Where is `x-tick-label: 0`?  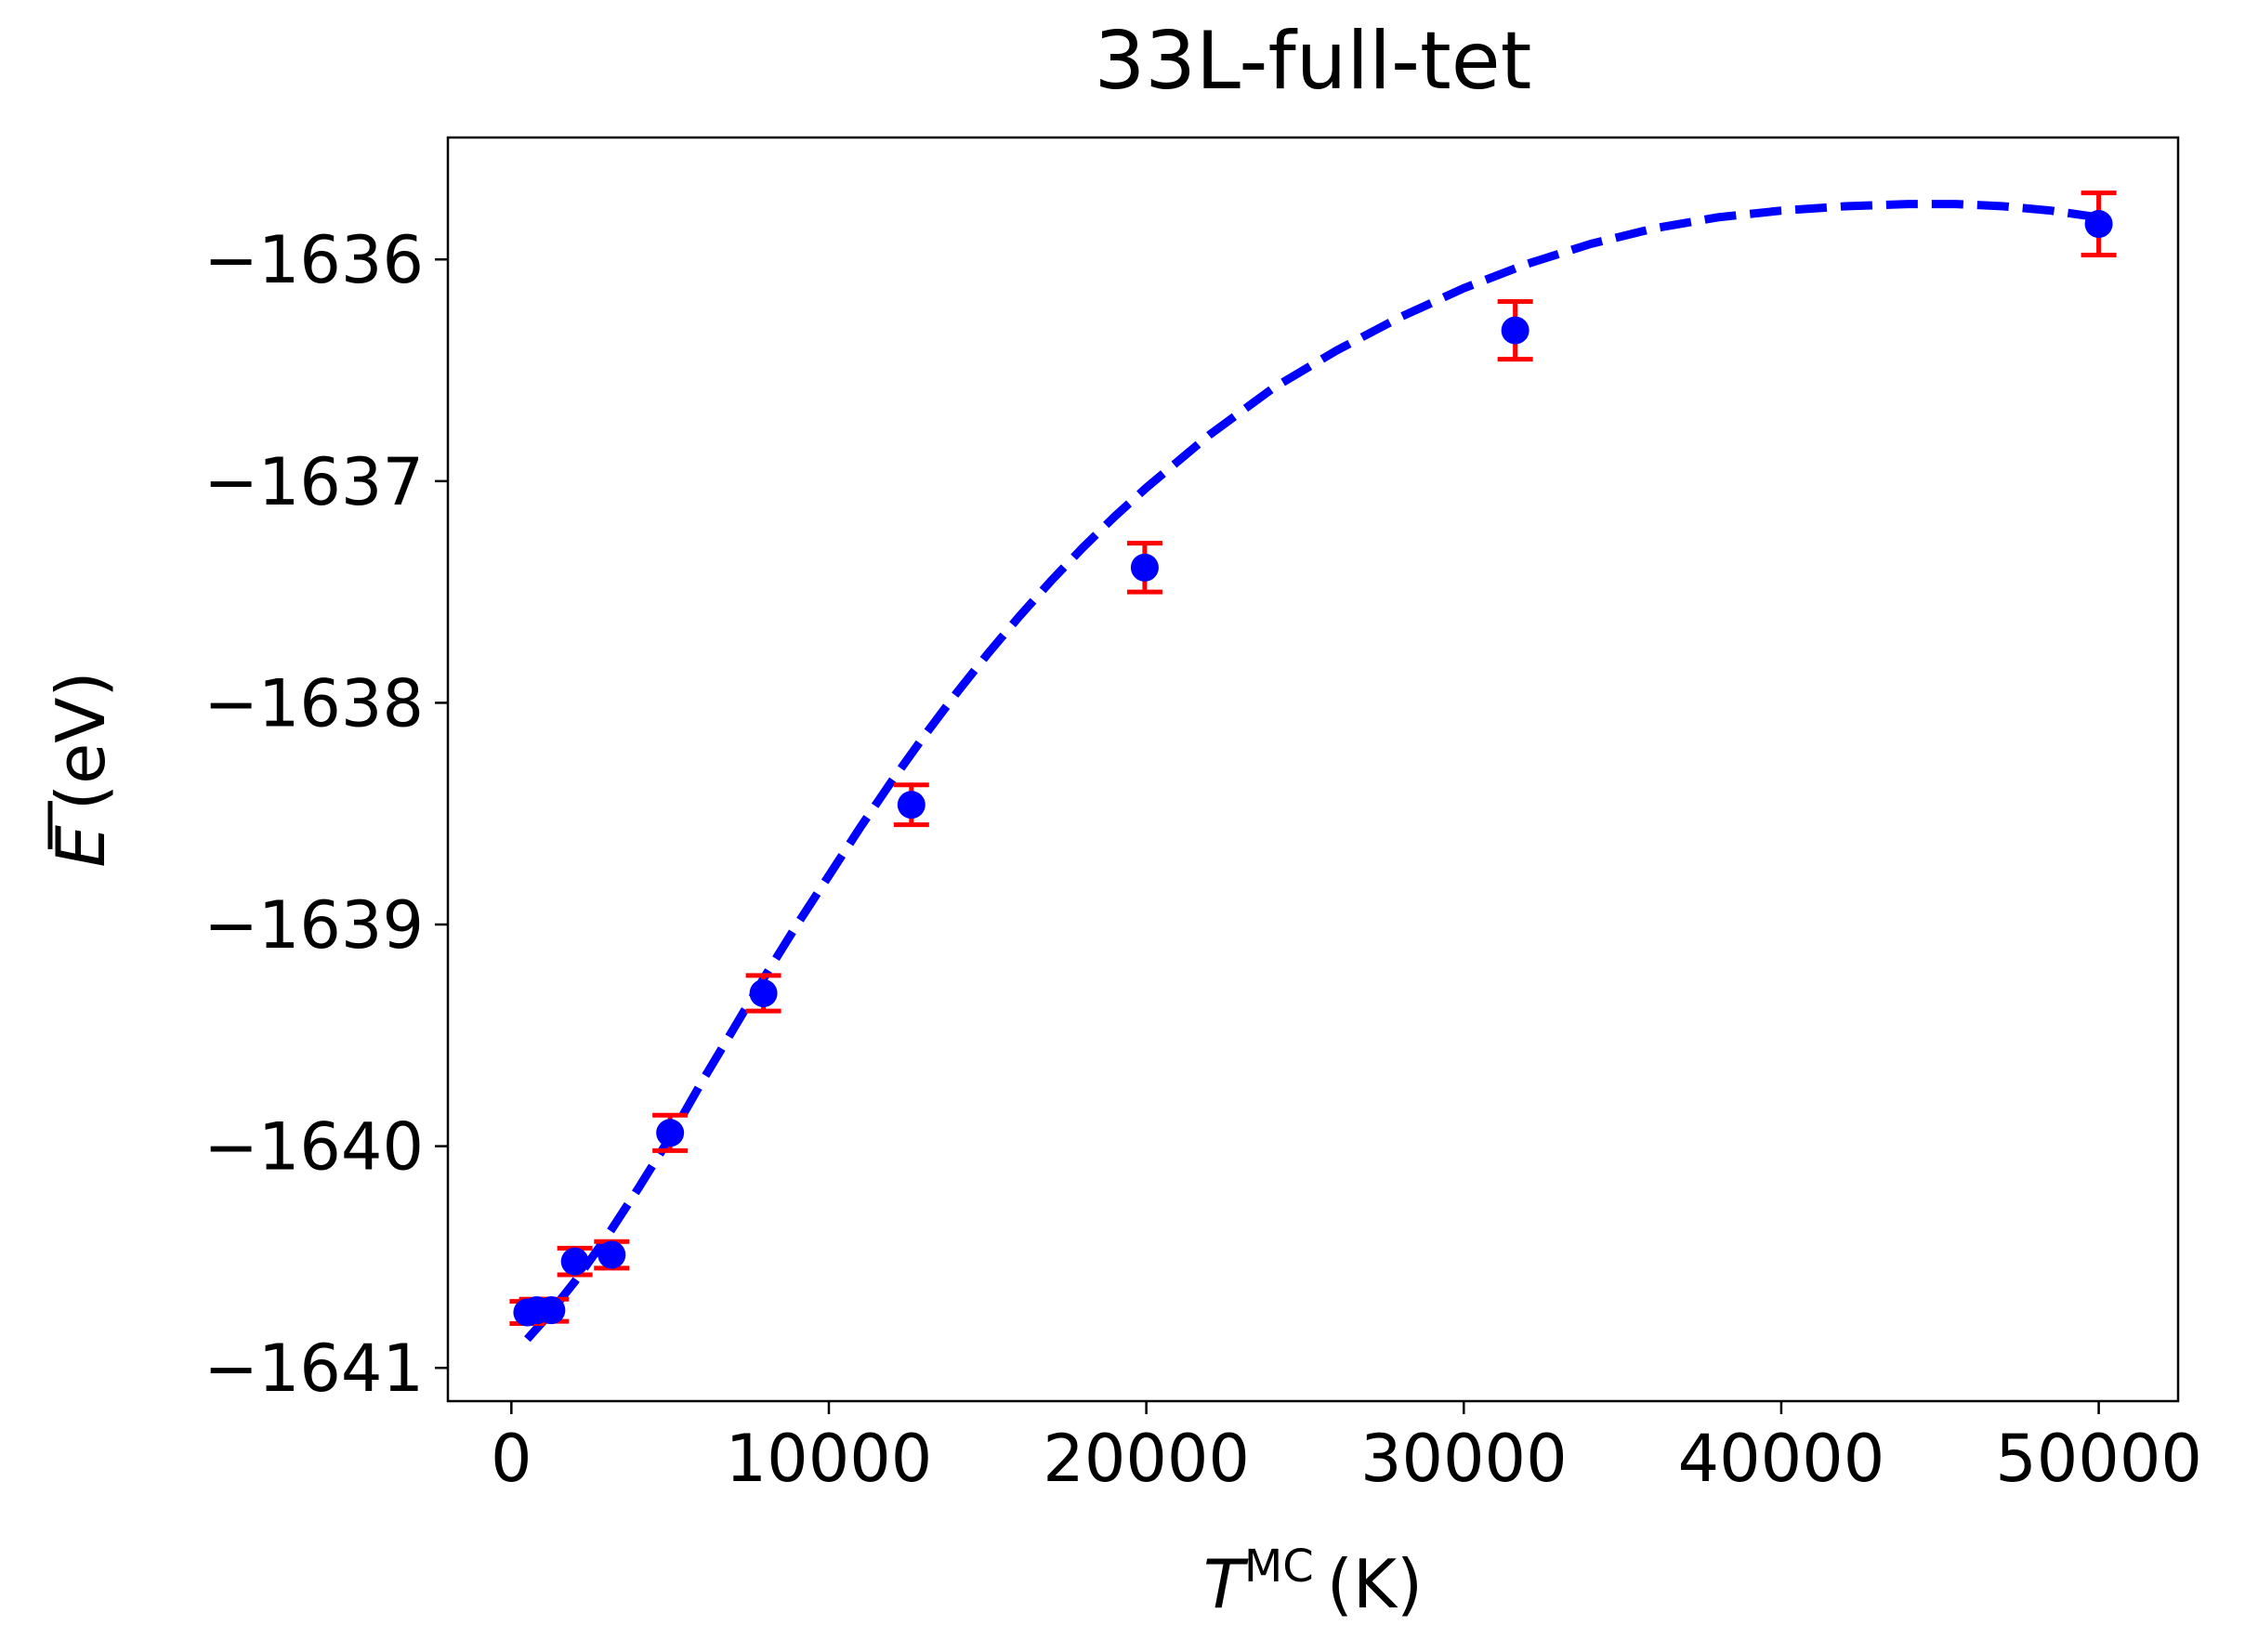 x-tick-label: 0 is located at coordinates (511, 1459).